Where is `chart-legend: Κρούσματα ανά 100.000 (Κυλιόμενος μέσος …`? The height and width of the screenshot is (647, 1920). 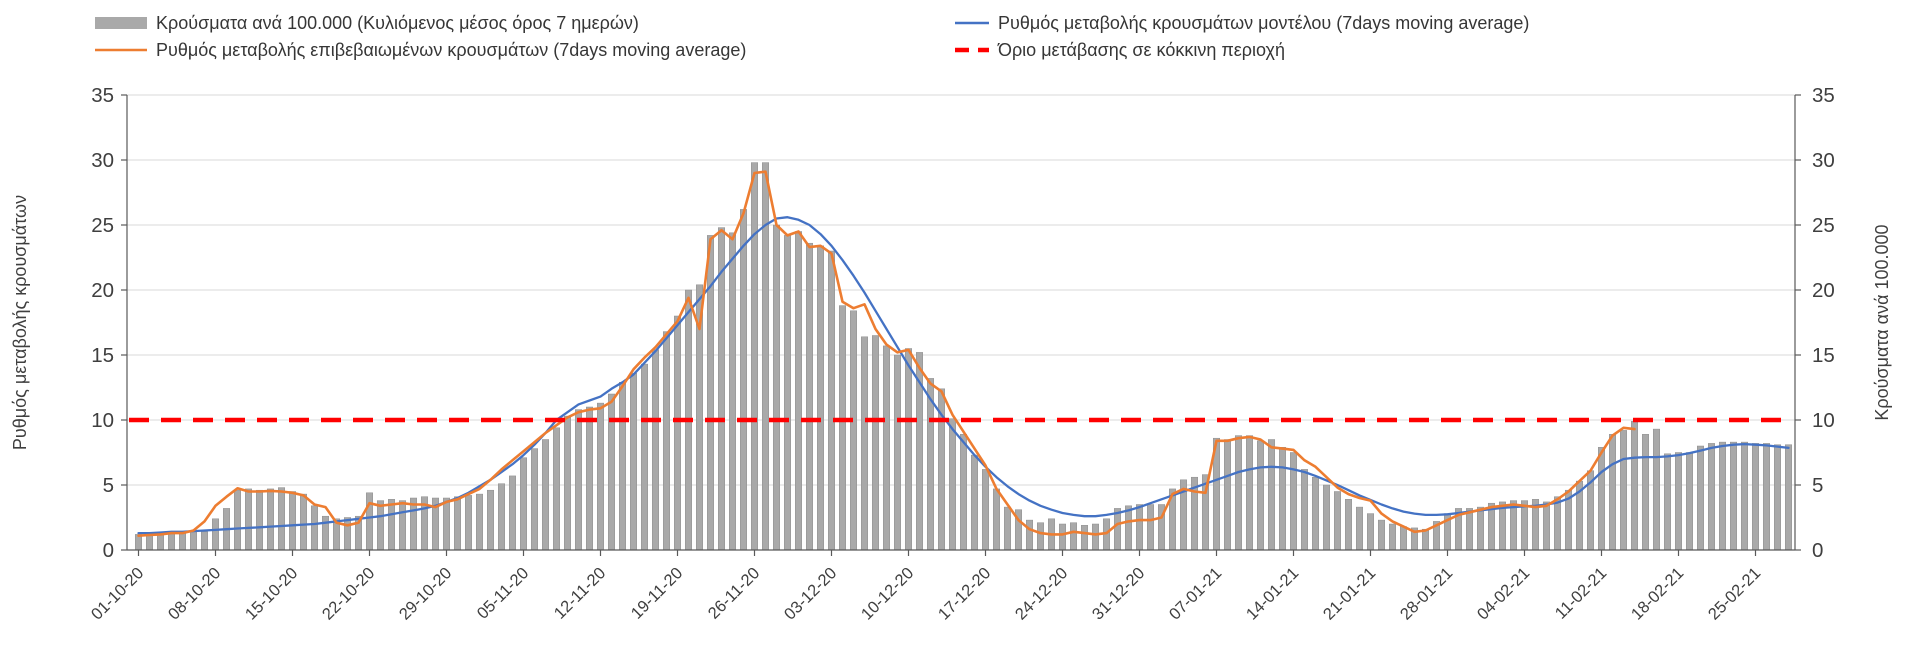
chart-legend: Κρούσματα ανά 100.000 (Κυλιόμενος μέσος … is located at coordinates (960, 33).